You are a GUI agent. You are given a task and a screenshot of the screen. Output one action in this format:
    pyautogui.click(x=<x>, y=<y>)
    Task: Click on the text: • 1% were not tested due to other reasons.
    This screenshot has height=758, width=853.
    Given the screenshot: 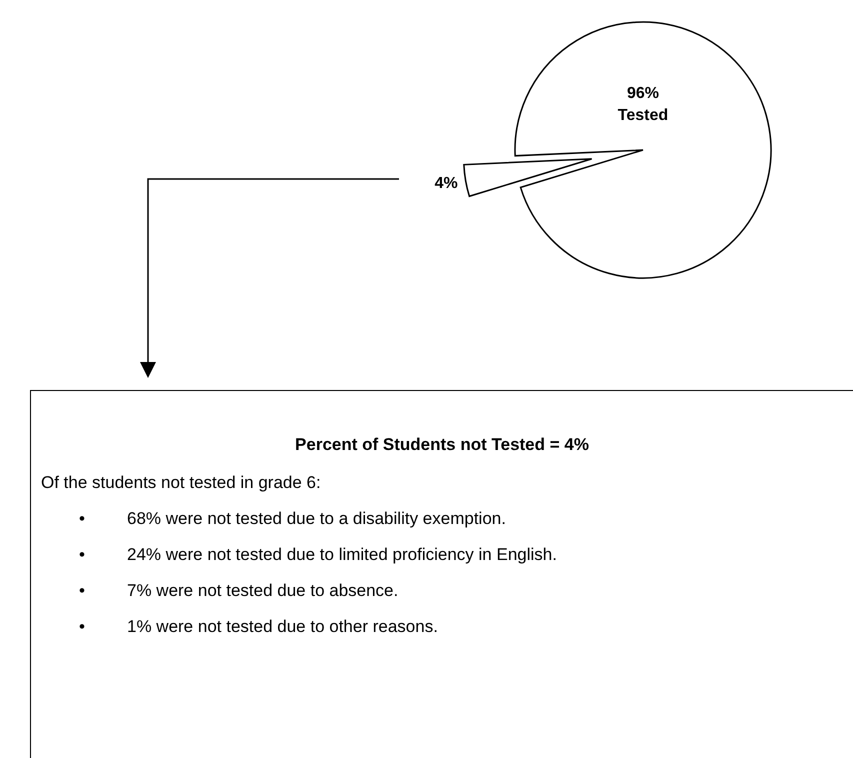 What is the action you would take?
    pyautogui.click(x=258, y=626)
    